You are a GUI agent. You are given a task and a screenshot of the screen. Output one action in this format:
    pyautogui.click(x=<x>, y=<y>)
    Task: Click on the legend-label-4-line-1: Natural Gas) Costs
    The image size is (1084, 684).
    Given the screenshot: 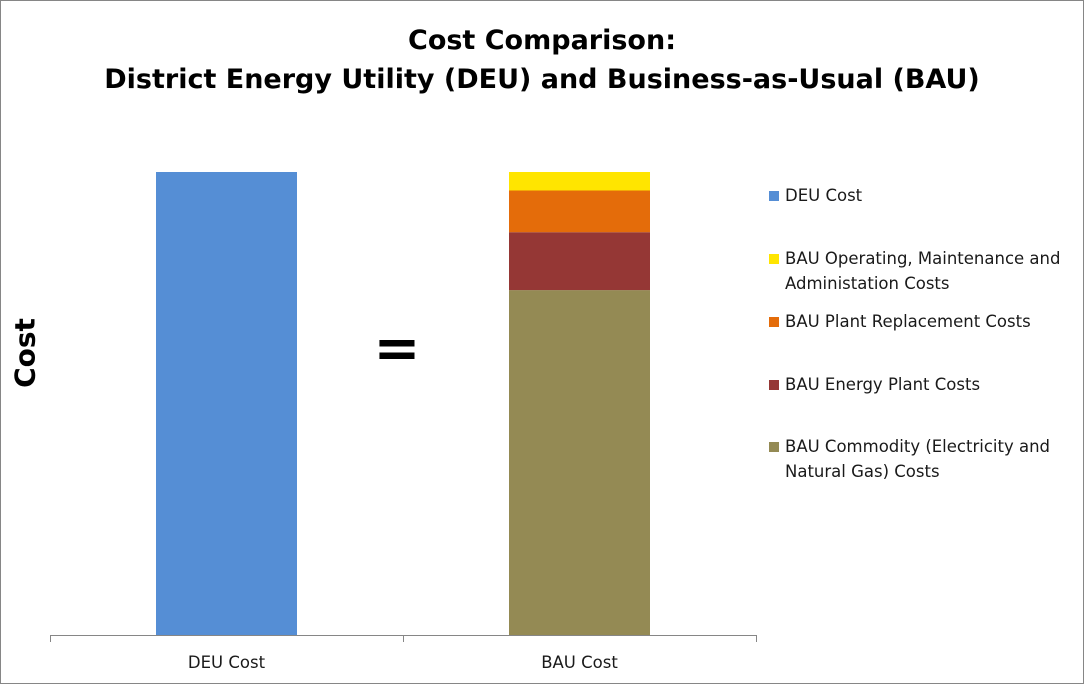 What is the action you would take?
    pyautogui.click(x=862, y=471)
    